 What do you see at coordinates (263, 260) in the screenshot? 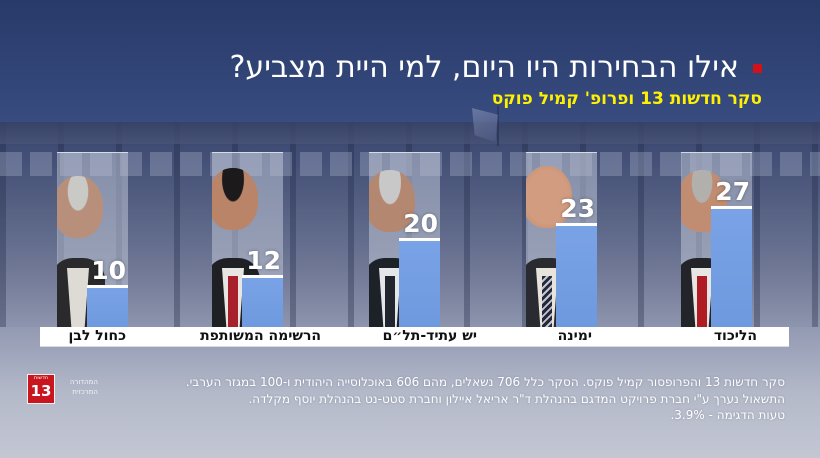
I see `bar-value: 12` at bounding box center [263, 260].